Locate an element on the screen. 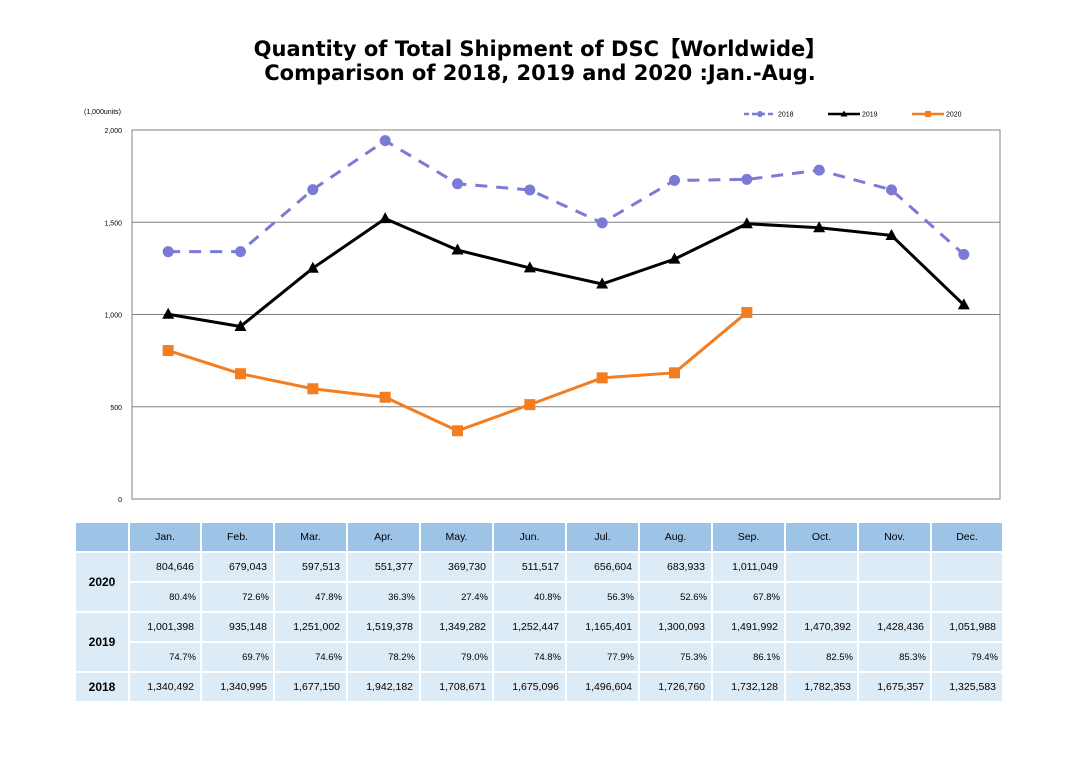 The image size is (1080, 763). table-cell-value: 1,251,002 is located at coordinates (310, 627).